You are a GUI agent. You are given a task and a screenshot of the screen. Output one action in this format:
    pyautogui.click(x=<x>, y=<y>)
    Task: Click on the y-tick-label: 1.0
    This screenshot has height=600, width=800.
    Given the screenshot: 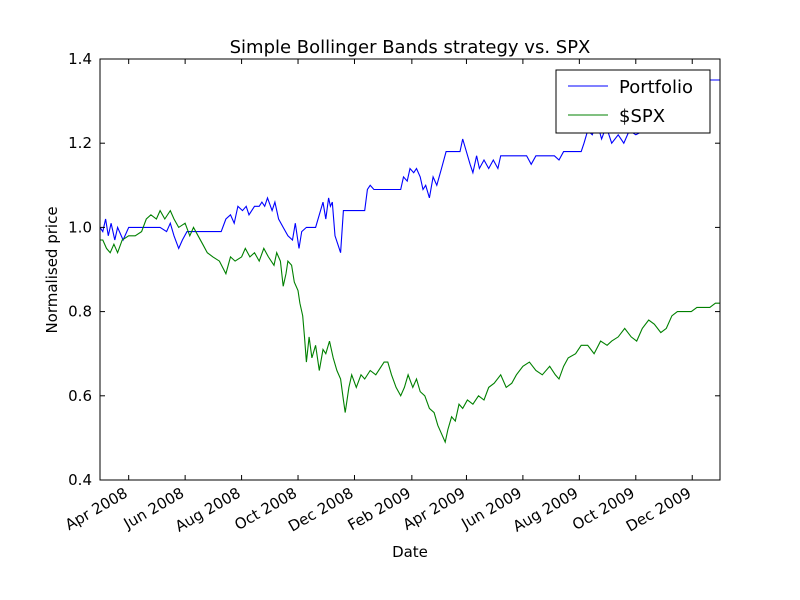 What is the action you would take?
    pyautogui.click(x=80, y=227)
    